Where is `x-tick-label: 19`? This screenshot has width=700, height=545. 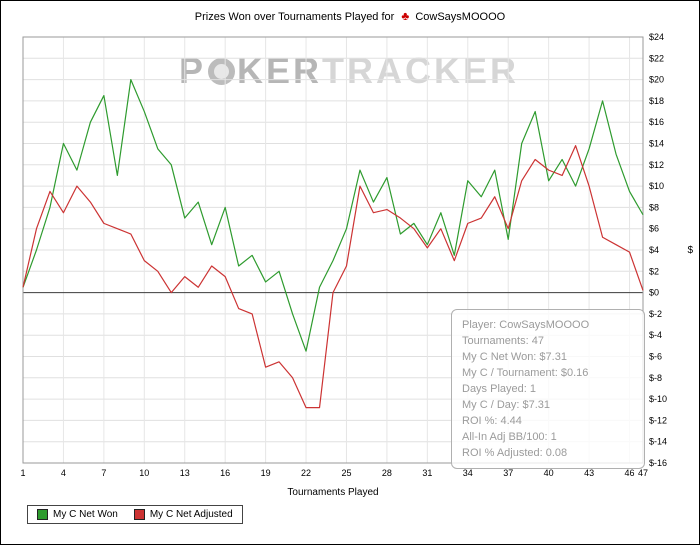
x-tick-label: 19 is located at coordinates (266, 473).